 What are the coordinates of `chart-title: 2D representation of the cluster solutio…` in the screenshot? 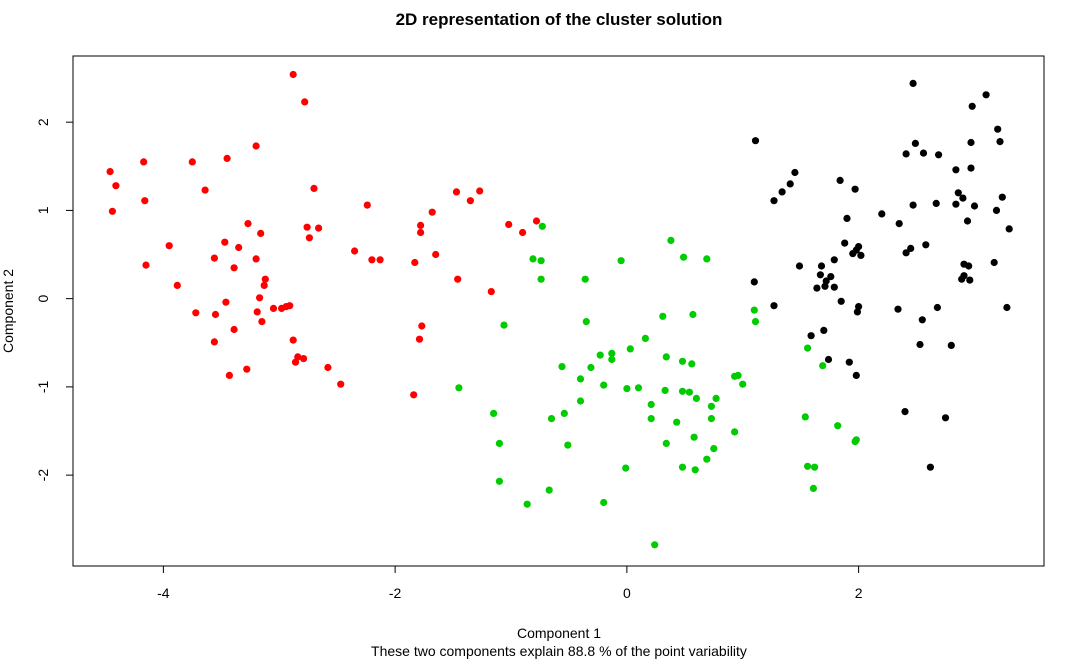 It's located at (559, 19).